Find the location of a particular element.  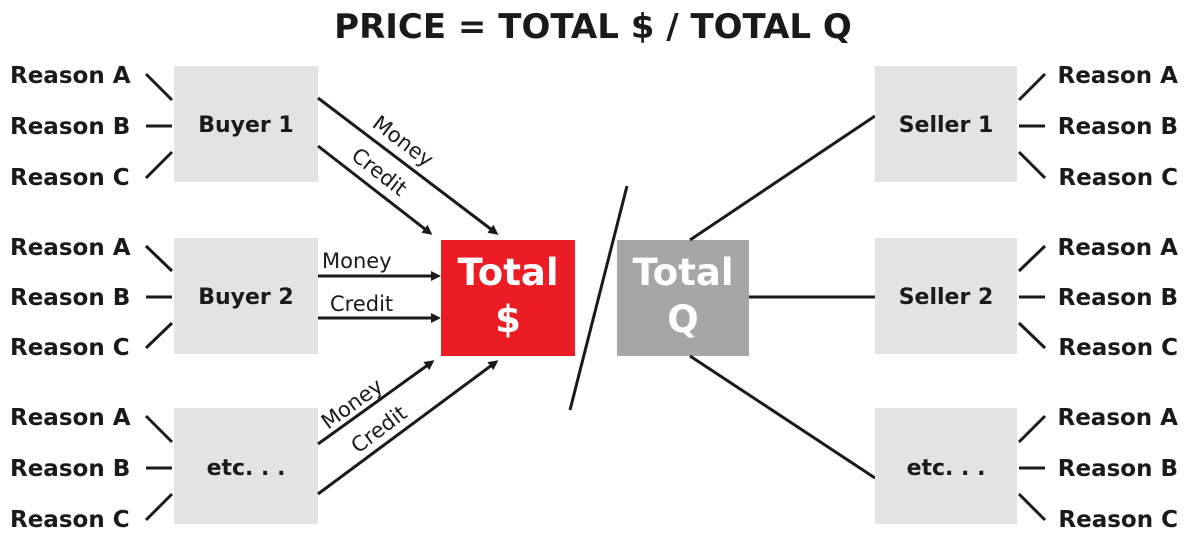

total-quantity-line1: Total is located at coordinates (682, 272).